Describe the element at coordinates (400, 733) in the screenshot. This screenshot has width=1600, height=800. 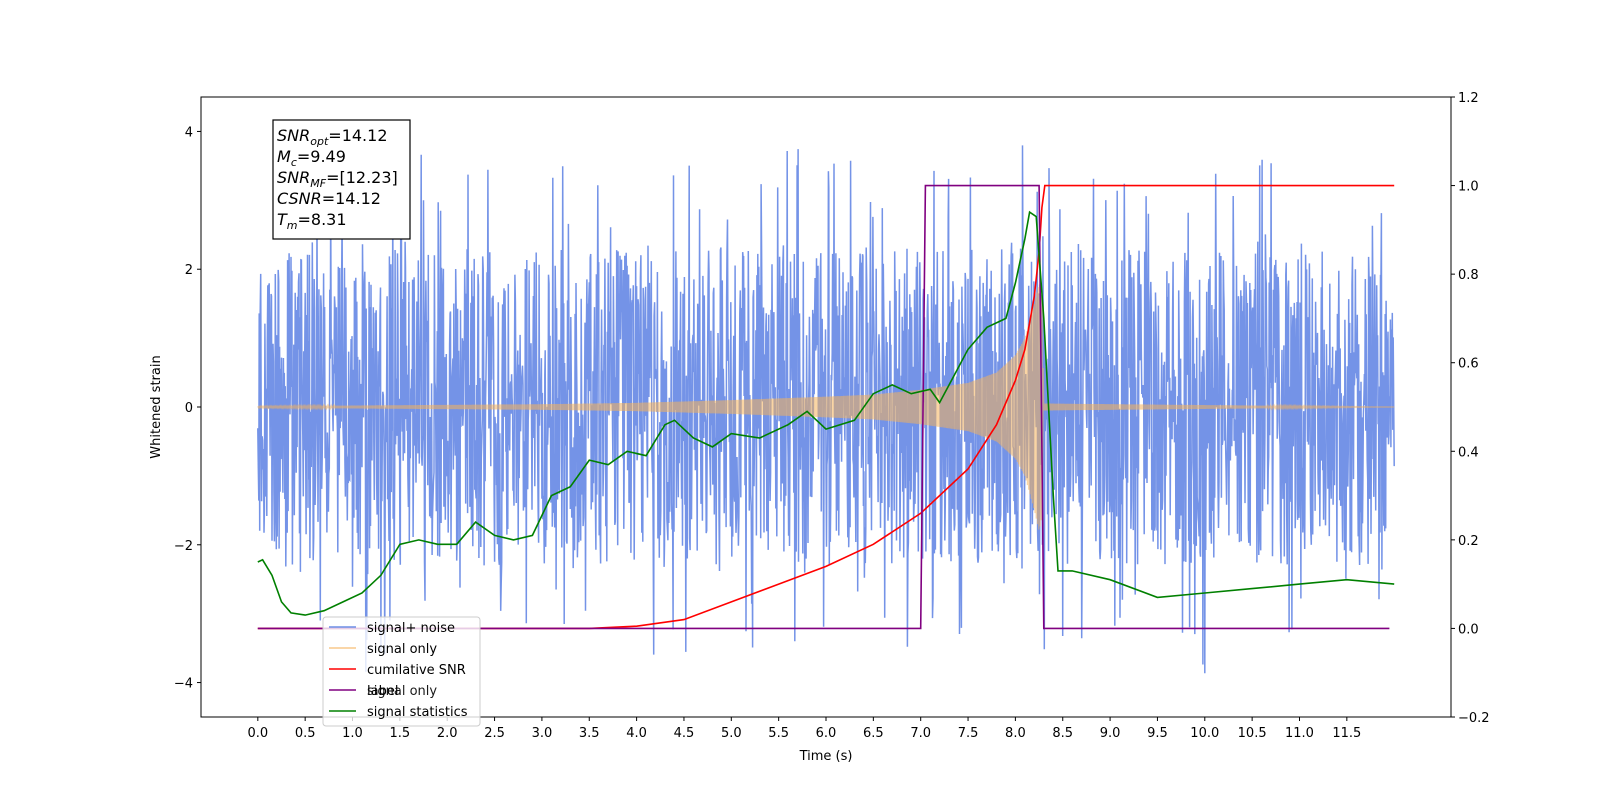
I see `x-tick-label: 1.5` at that location.